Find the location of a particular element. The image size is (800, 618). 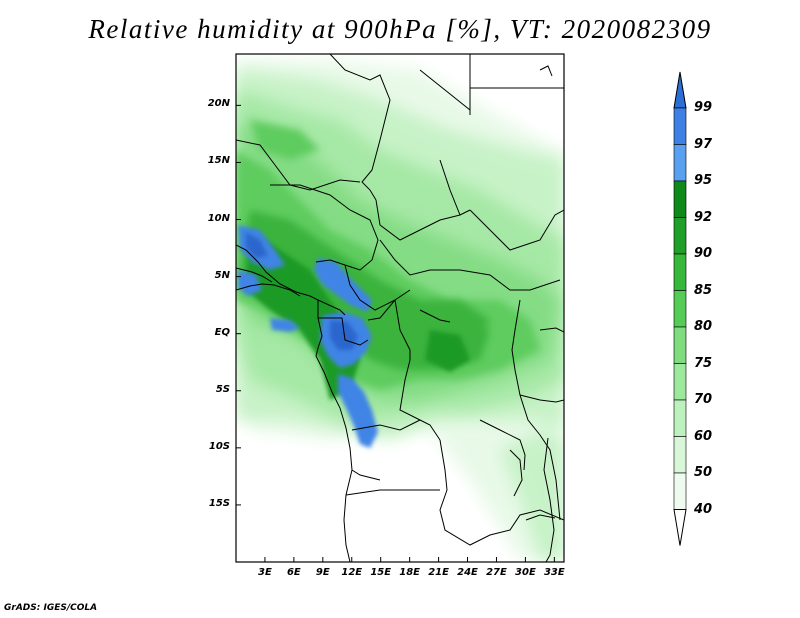

colorbar-level-label: 70 is located at coordinates (703, 399).